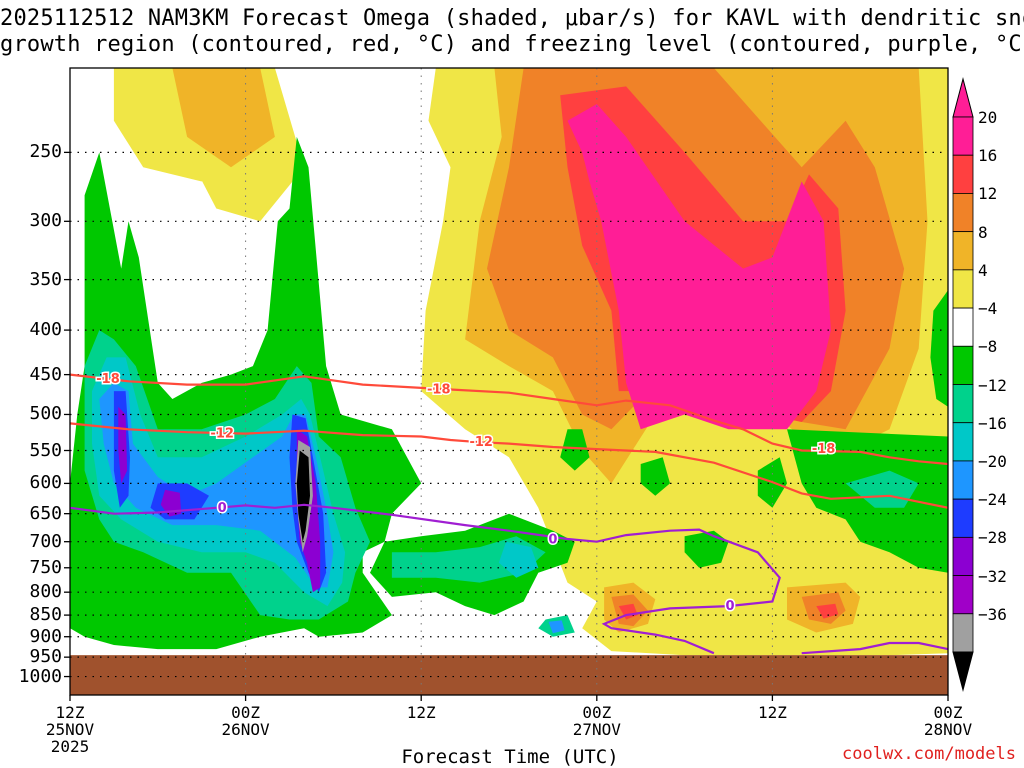 The image size is (1024, 768). I want to click on x-tick-line-1-1: 26NOV, so click(245, 729).